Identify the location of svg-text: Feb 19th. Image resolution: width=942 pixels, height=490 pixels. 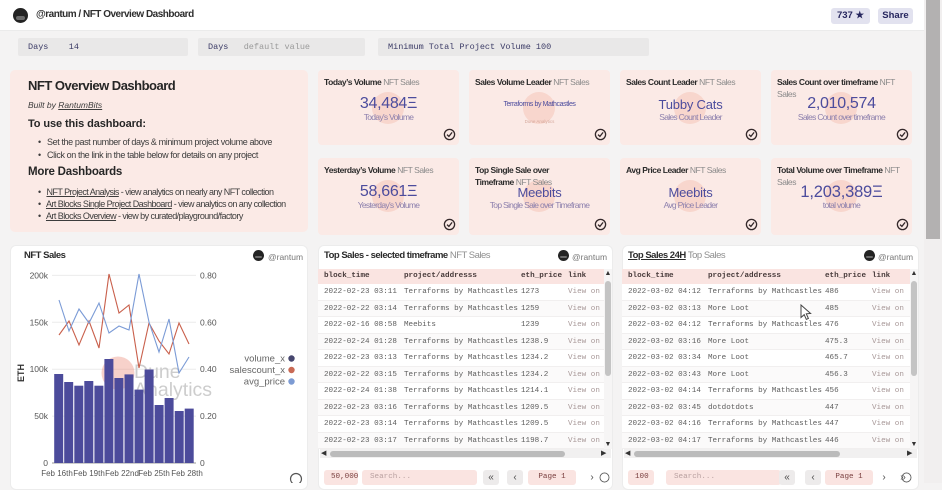
(89, 473).